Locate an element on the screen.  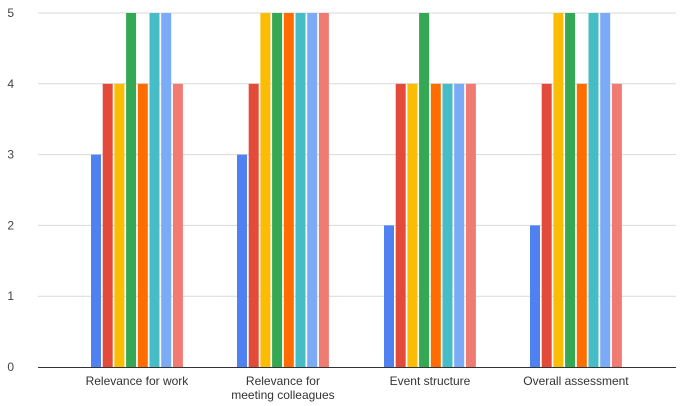
bar-cat1-series3 is located at coordinates (119, 225).